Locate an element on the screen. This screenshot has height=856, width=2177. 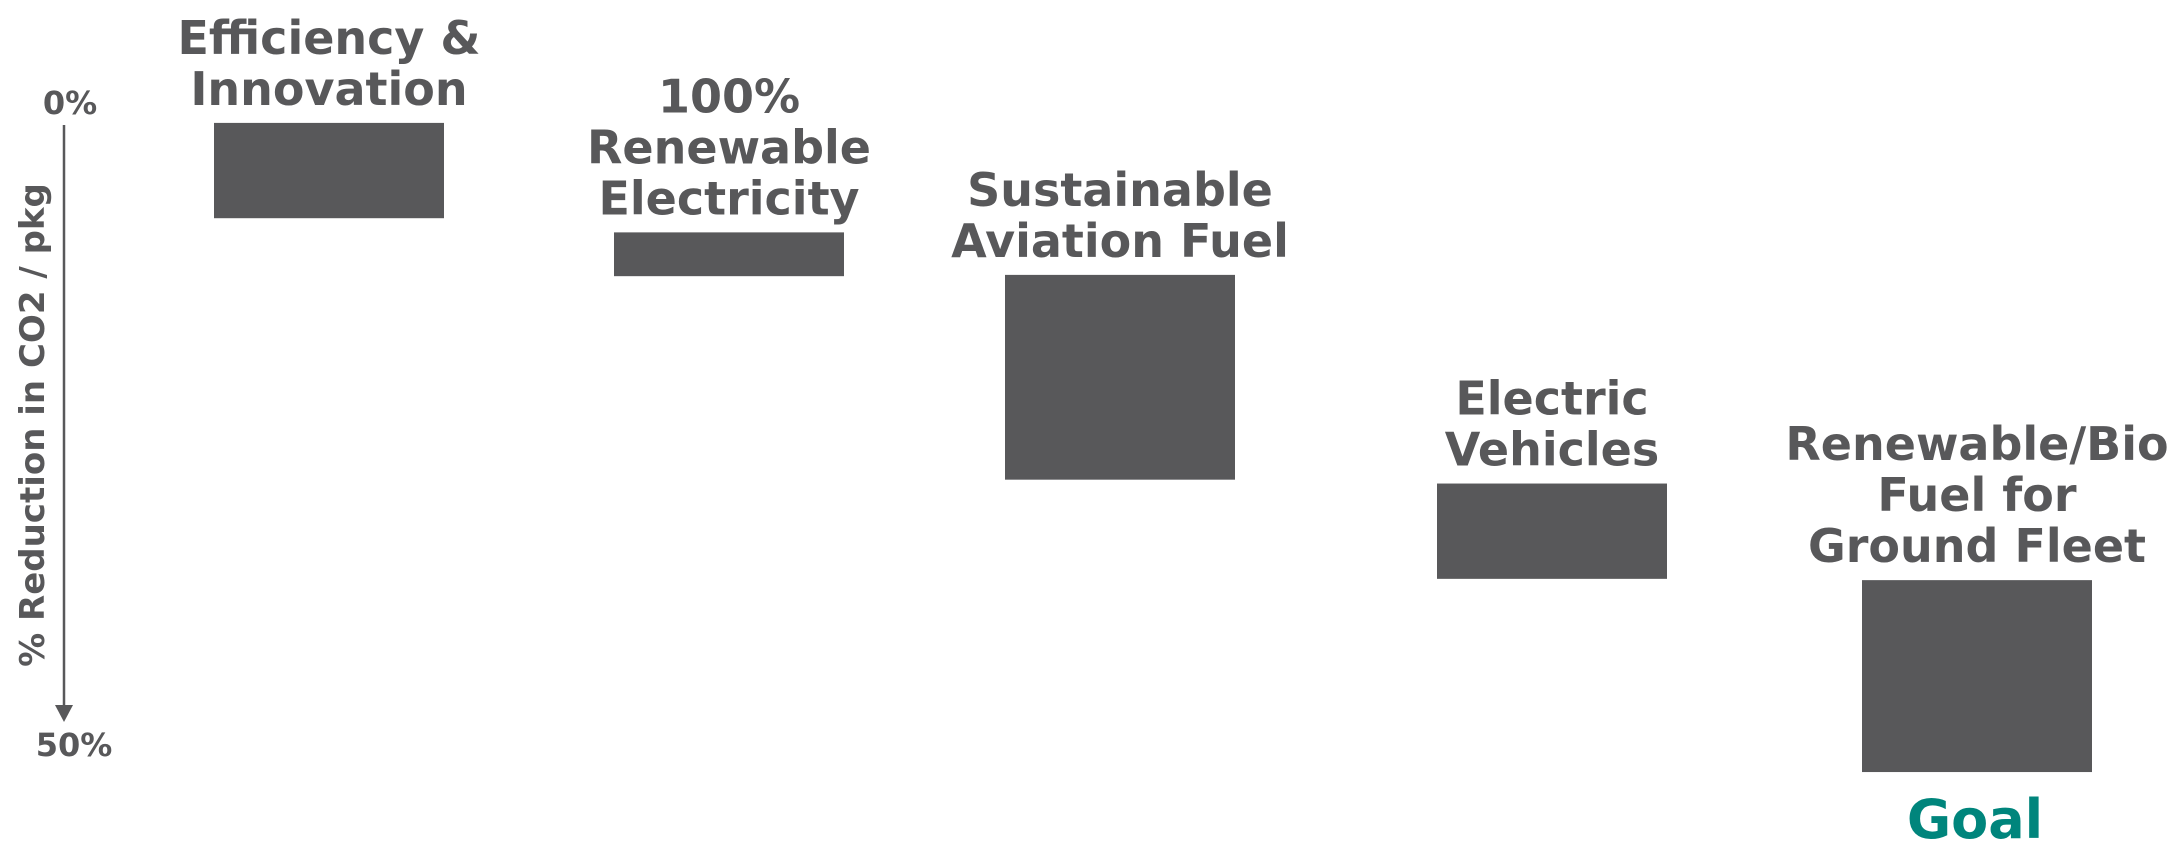
bar-4-label-line-2: Vehicles is located at coordinates (1552, 450).